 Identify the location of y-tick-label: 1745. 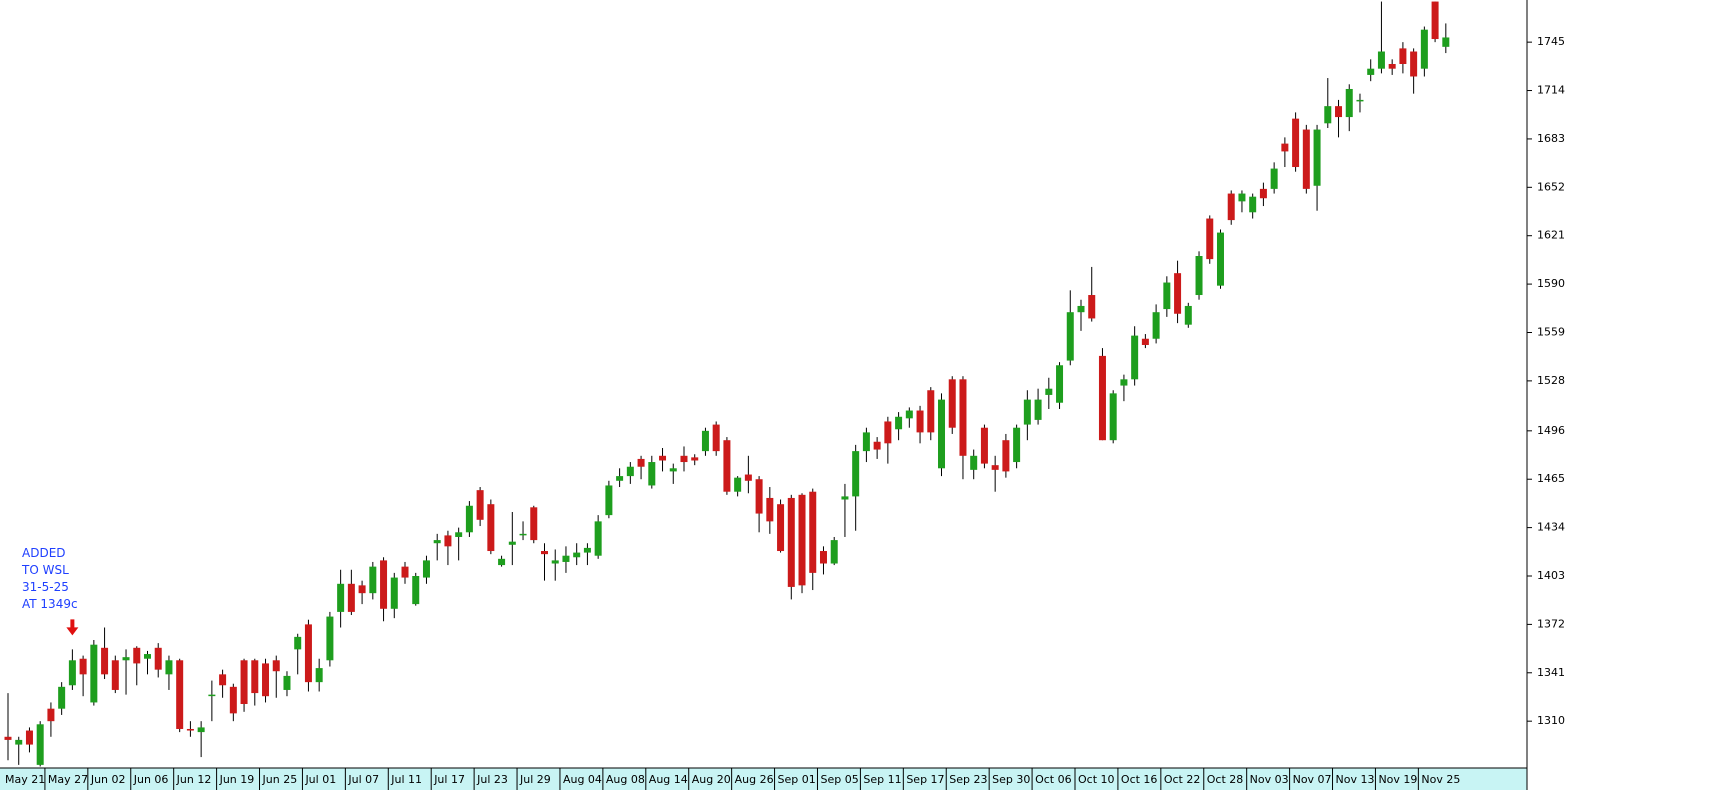
(1551, 41).